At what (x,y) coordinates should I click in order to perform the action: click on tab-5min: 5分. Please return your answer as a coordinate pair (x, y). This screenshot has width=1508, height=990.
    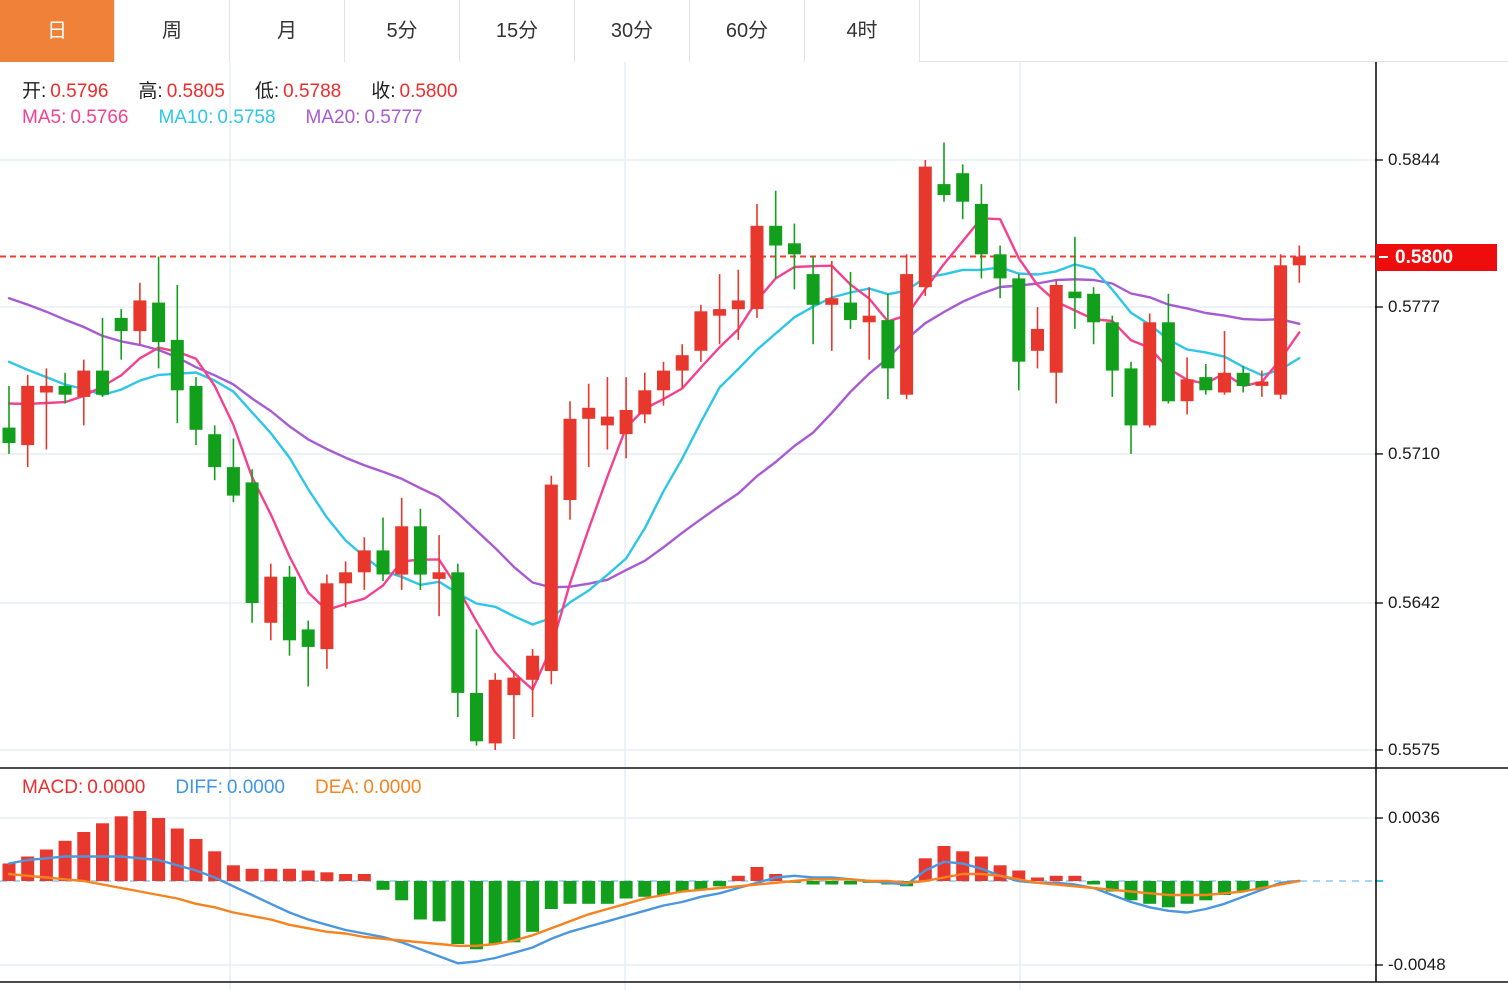
    Looking at the image, I should click on (402, 31).